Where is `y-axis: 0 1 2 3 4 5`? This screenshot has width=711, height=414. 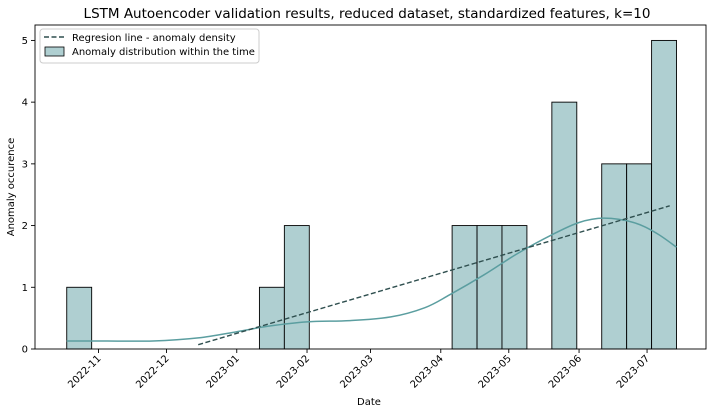 y-axis: 0 1 2 3 4 5 is located at coordinates (28, 196).